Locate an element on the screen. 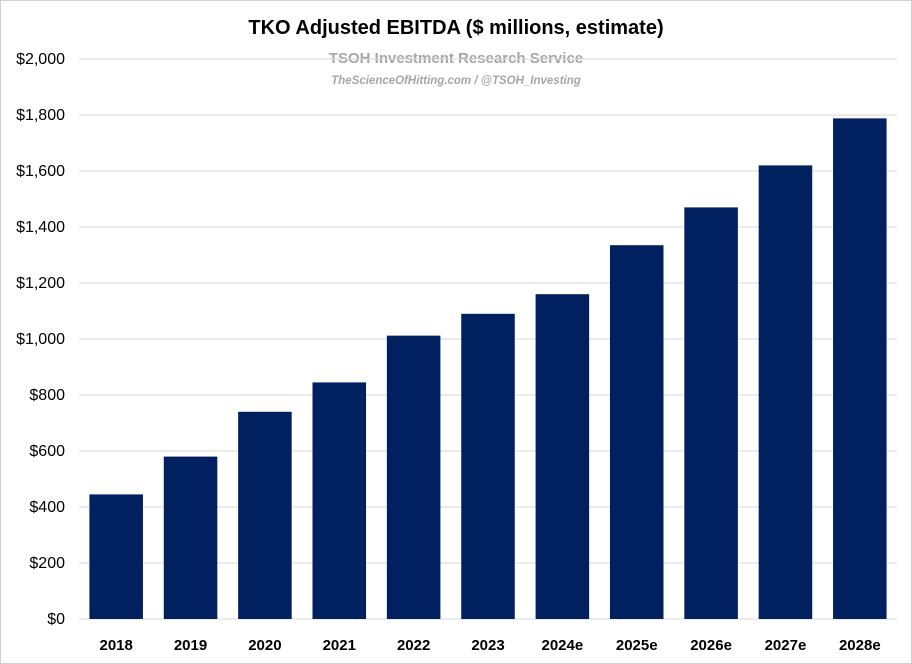 The image size is (912, 664). y-tick-label: $2,000 is located at coordinates (40, 59).